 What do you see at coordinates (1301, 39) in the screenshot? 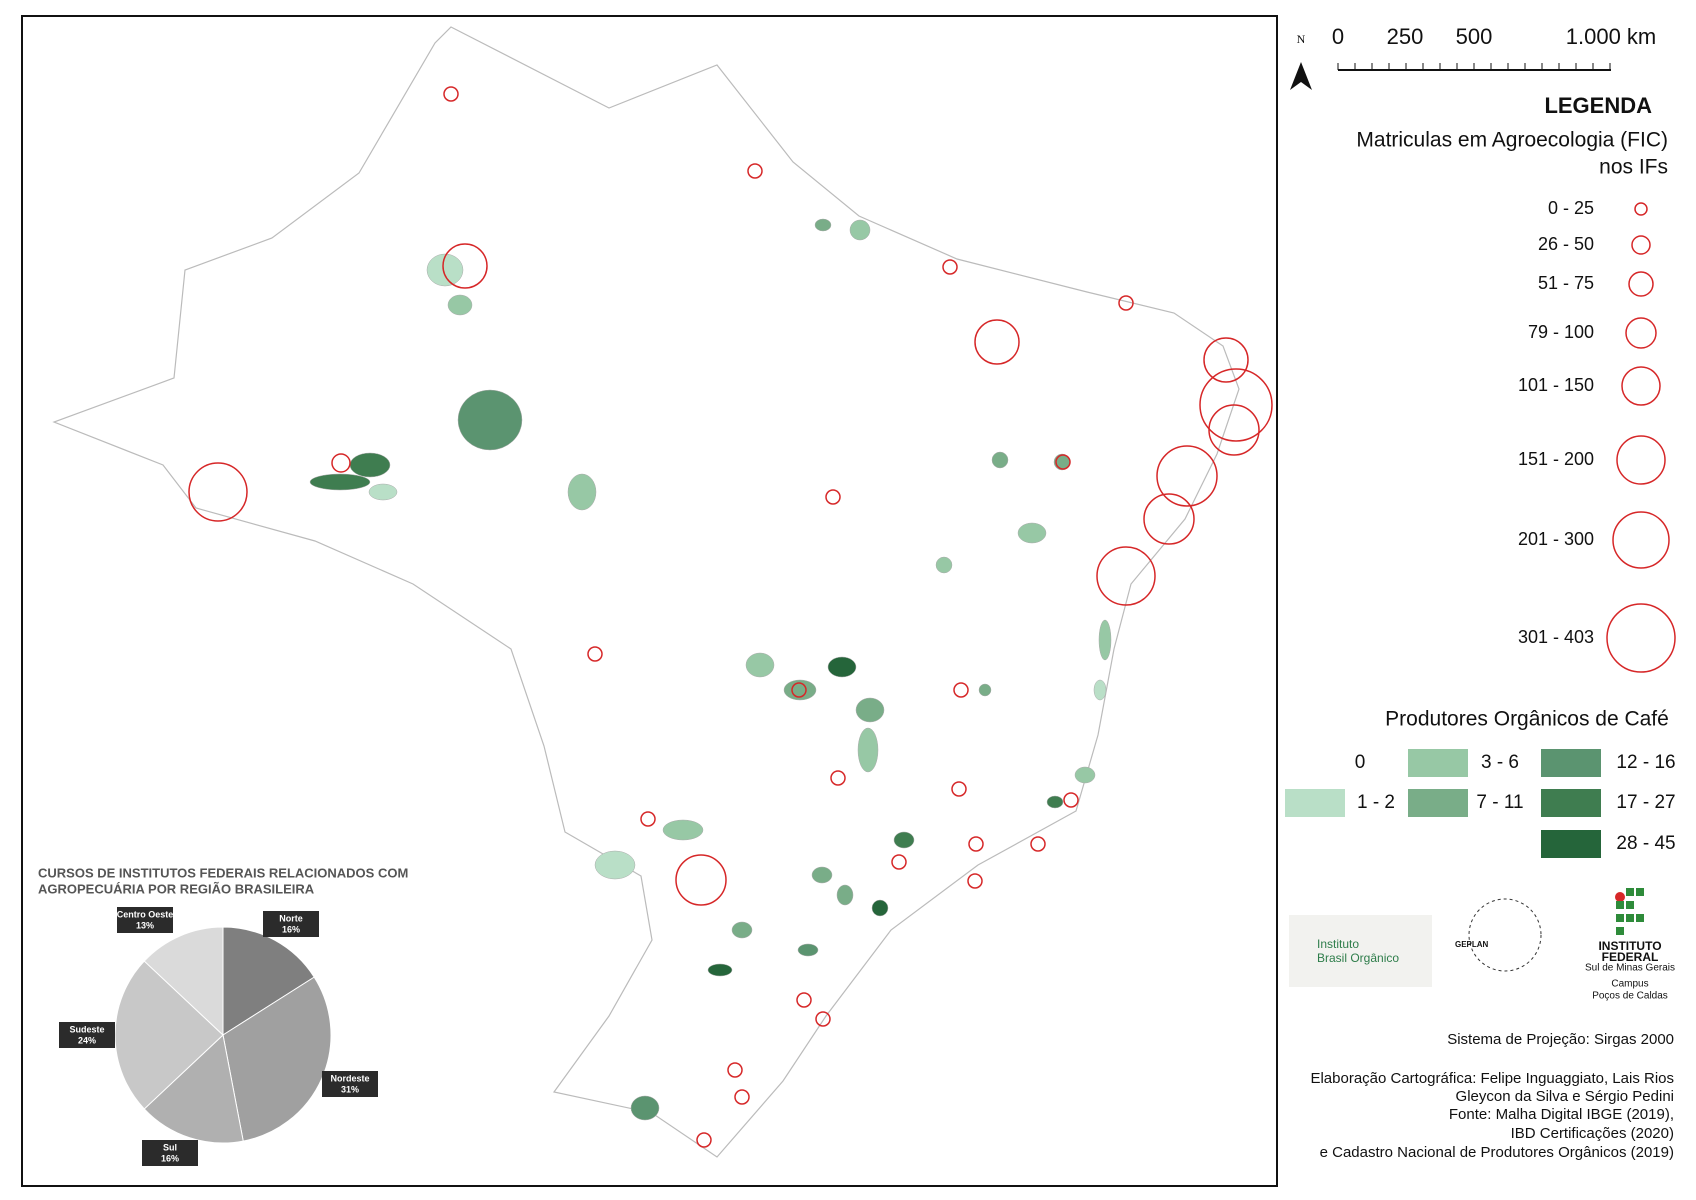
I see `north-label: N` at bounding box center [1301, 39].